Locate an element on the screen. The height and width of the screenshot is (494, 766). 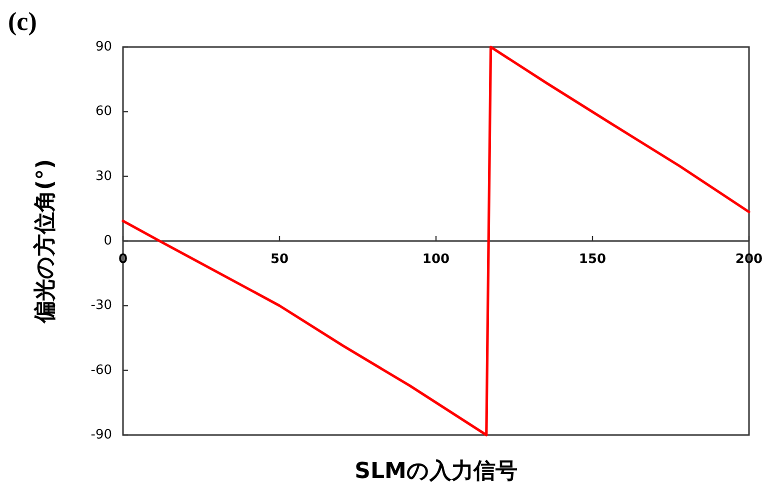
x-axis-title: SLMの入力信号 is located at coordinates (436, 471).